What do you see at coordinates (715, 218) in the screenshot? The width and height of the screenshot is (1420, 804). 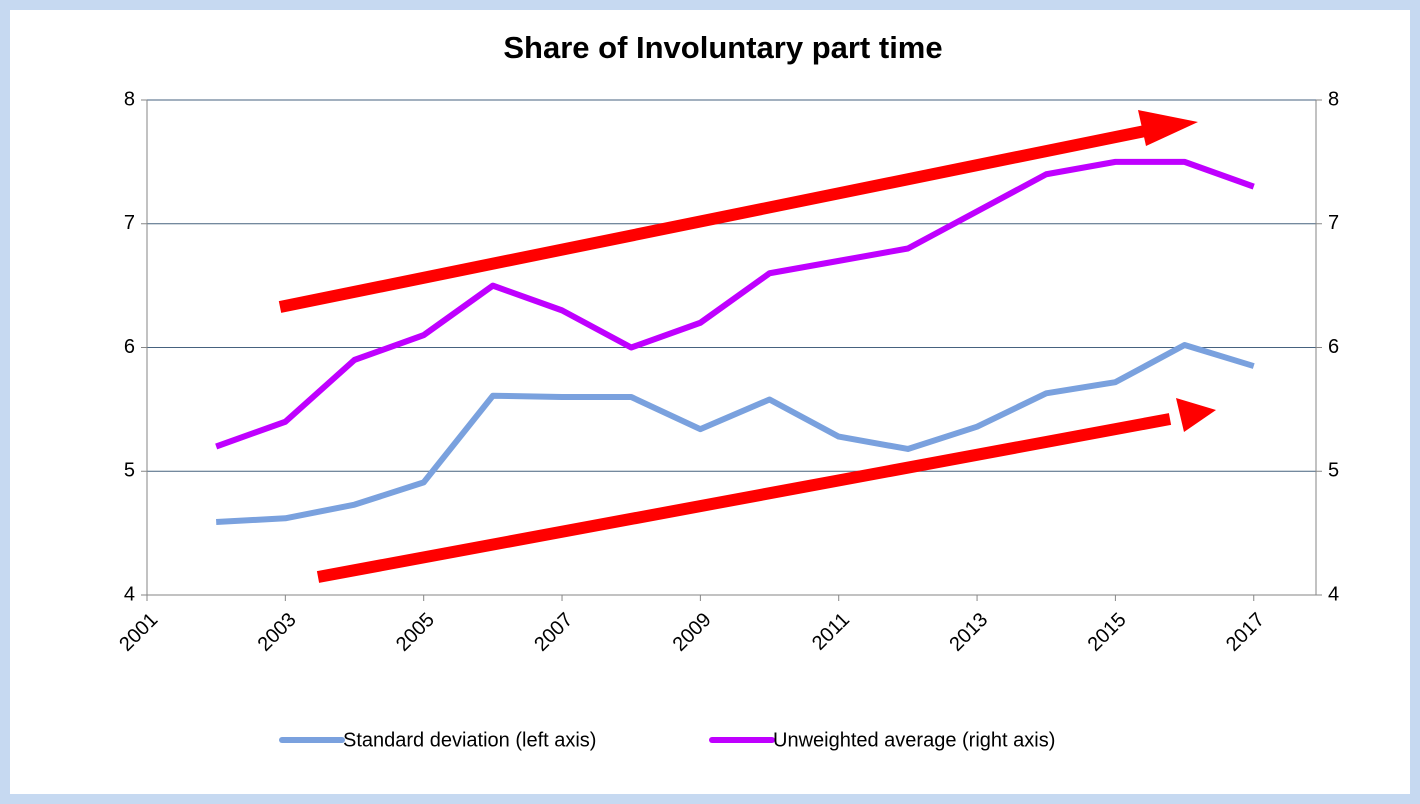 I see `trend-arrow-top` at bounding box center [715, 218].